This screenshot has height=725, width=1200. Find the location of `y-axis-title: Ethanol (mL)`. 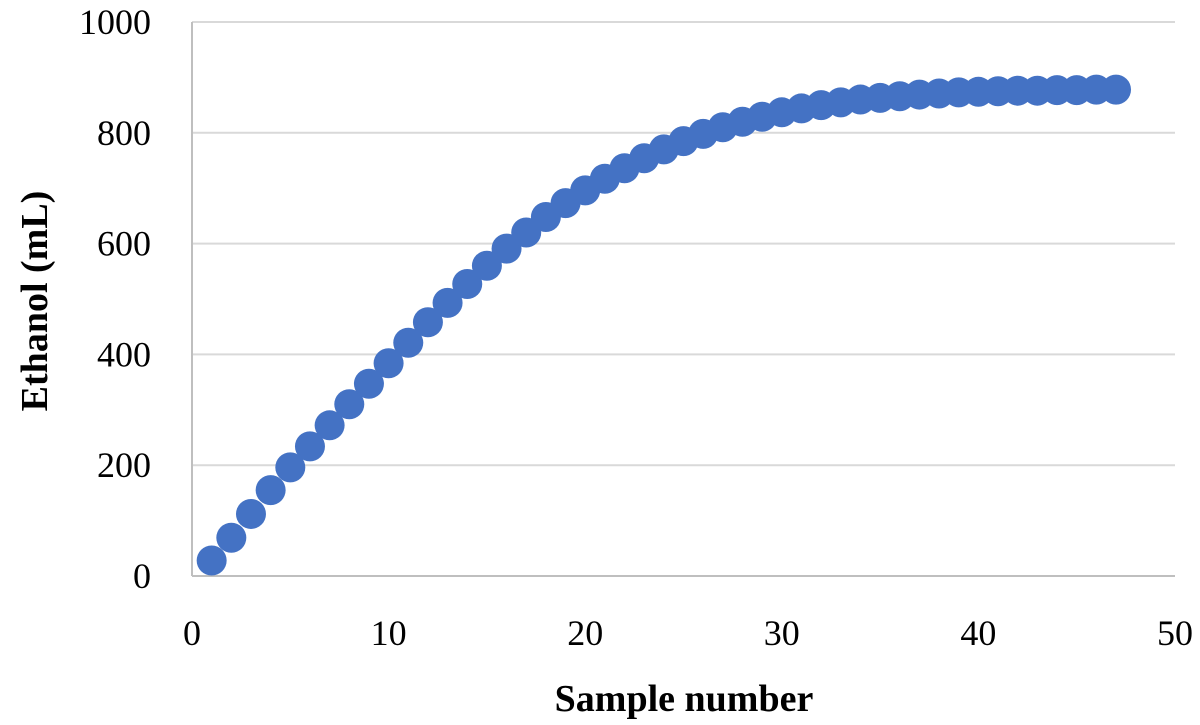

y-axis-title: Ethanol (mL) is located at coordinates (35, 301).